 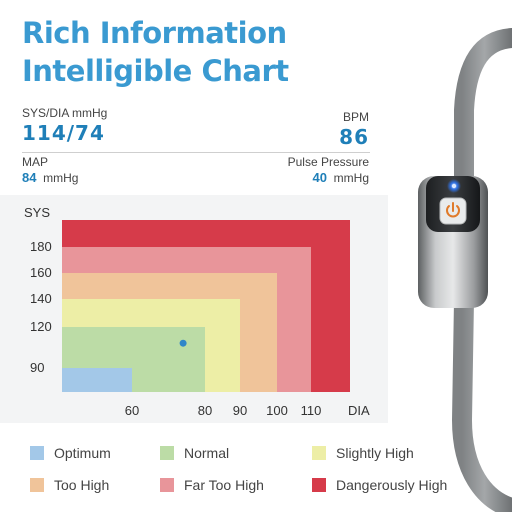 I want to click on legend-far-too-high: Far Too High, so click(x=212, y=485).